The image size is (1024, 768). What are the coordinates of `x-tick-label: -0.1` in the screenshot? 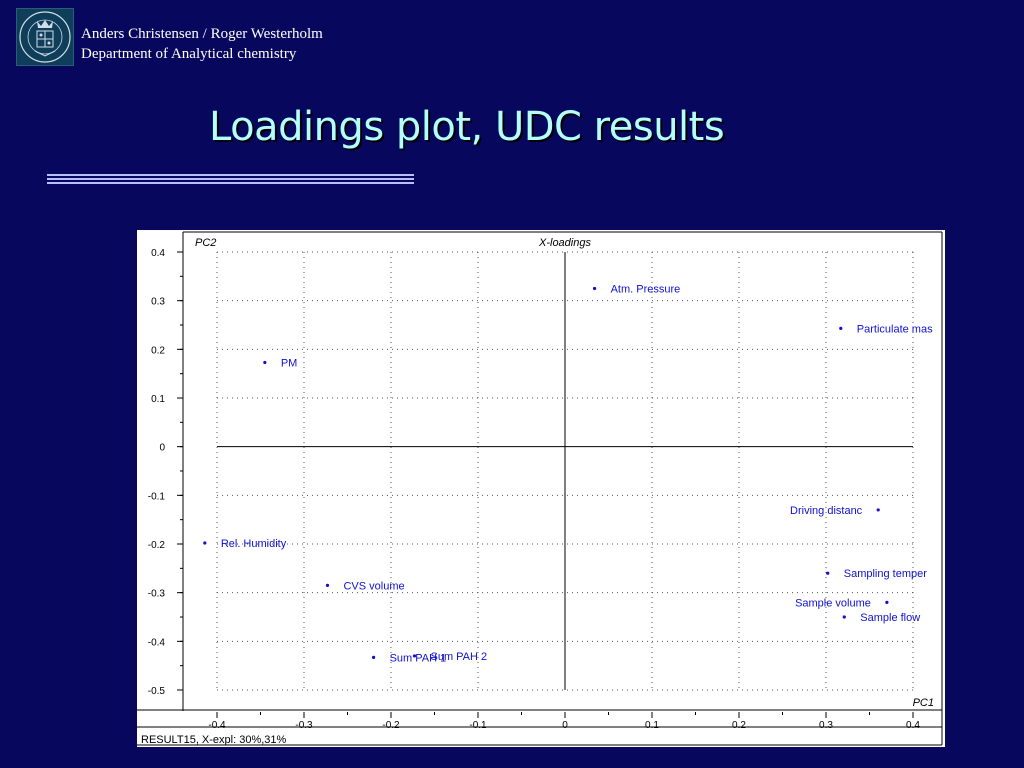 It's located at (478, 725).